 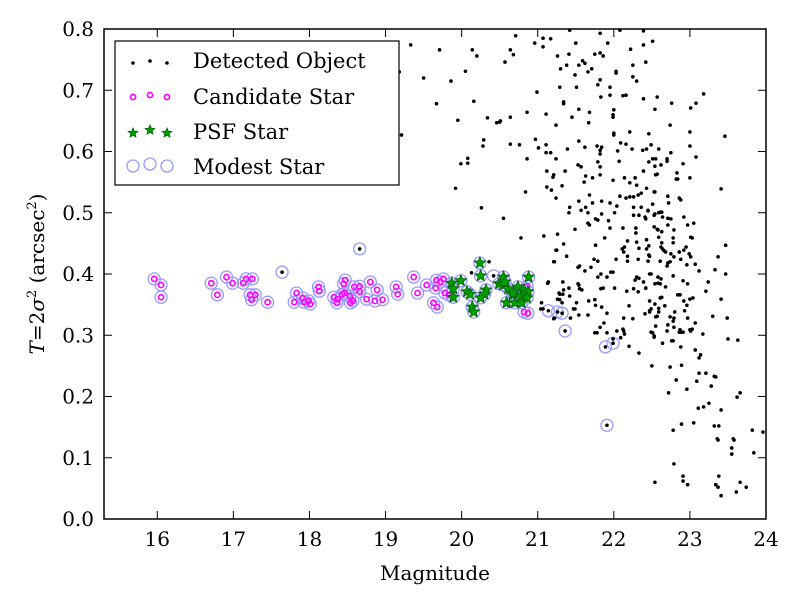 What do you see at coordinates (490, 286) in the screenshot?
I see `psf-star-series` at bounding box center [490, 286].